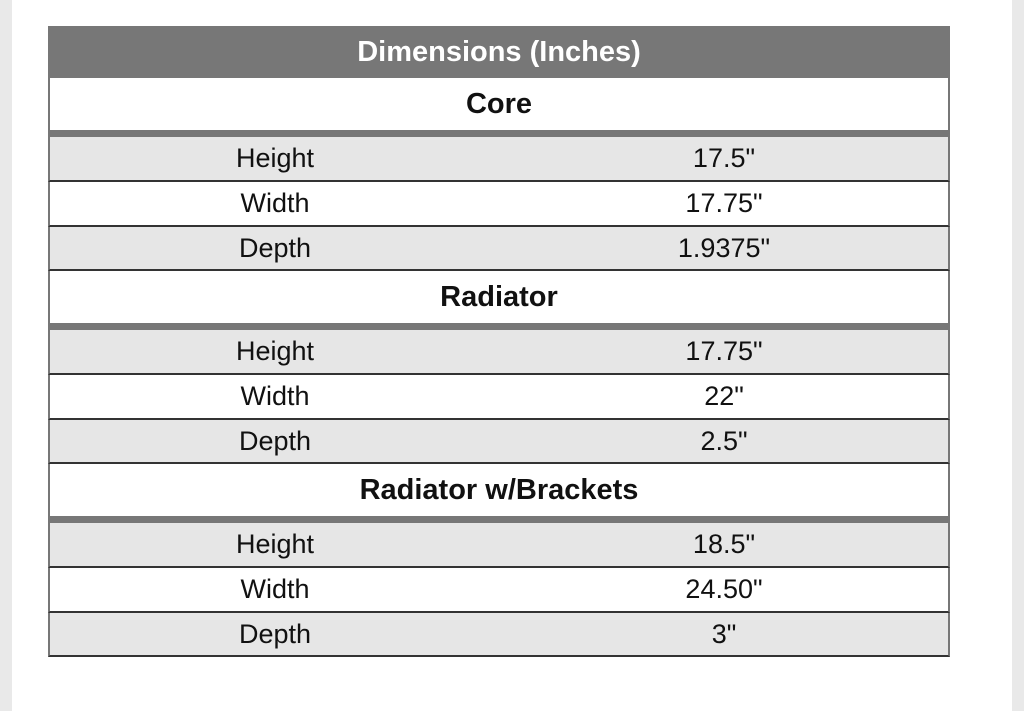 This screenshot has width=1024, height=711. I want to click on dimension-value: 17.5", so click(724, 158).